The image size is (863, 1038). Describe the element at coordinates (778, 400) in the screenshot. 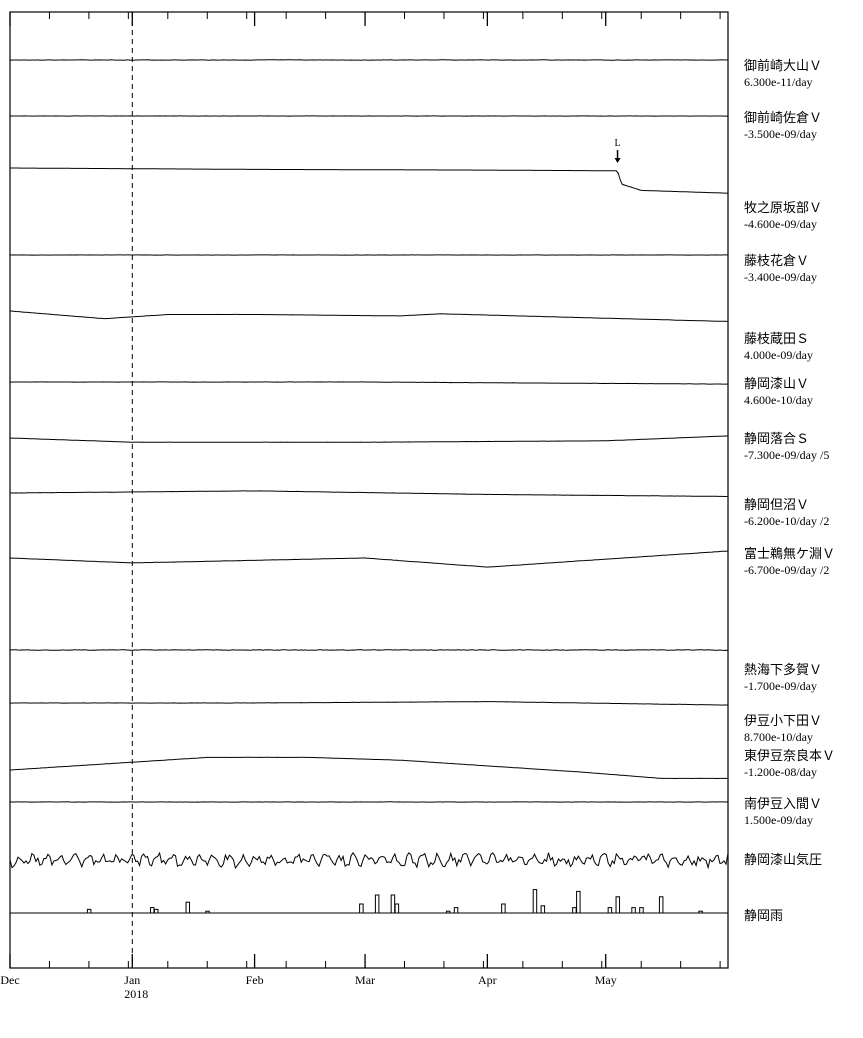

I see `series-rate-label: 4.600e-10/day` at that location.